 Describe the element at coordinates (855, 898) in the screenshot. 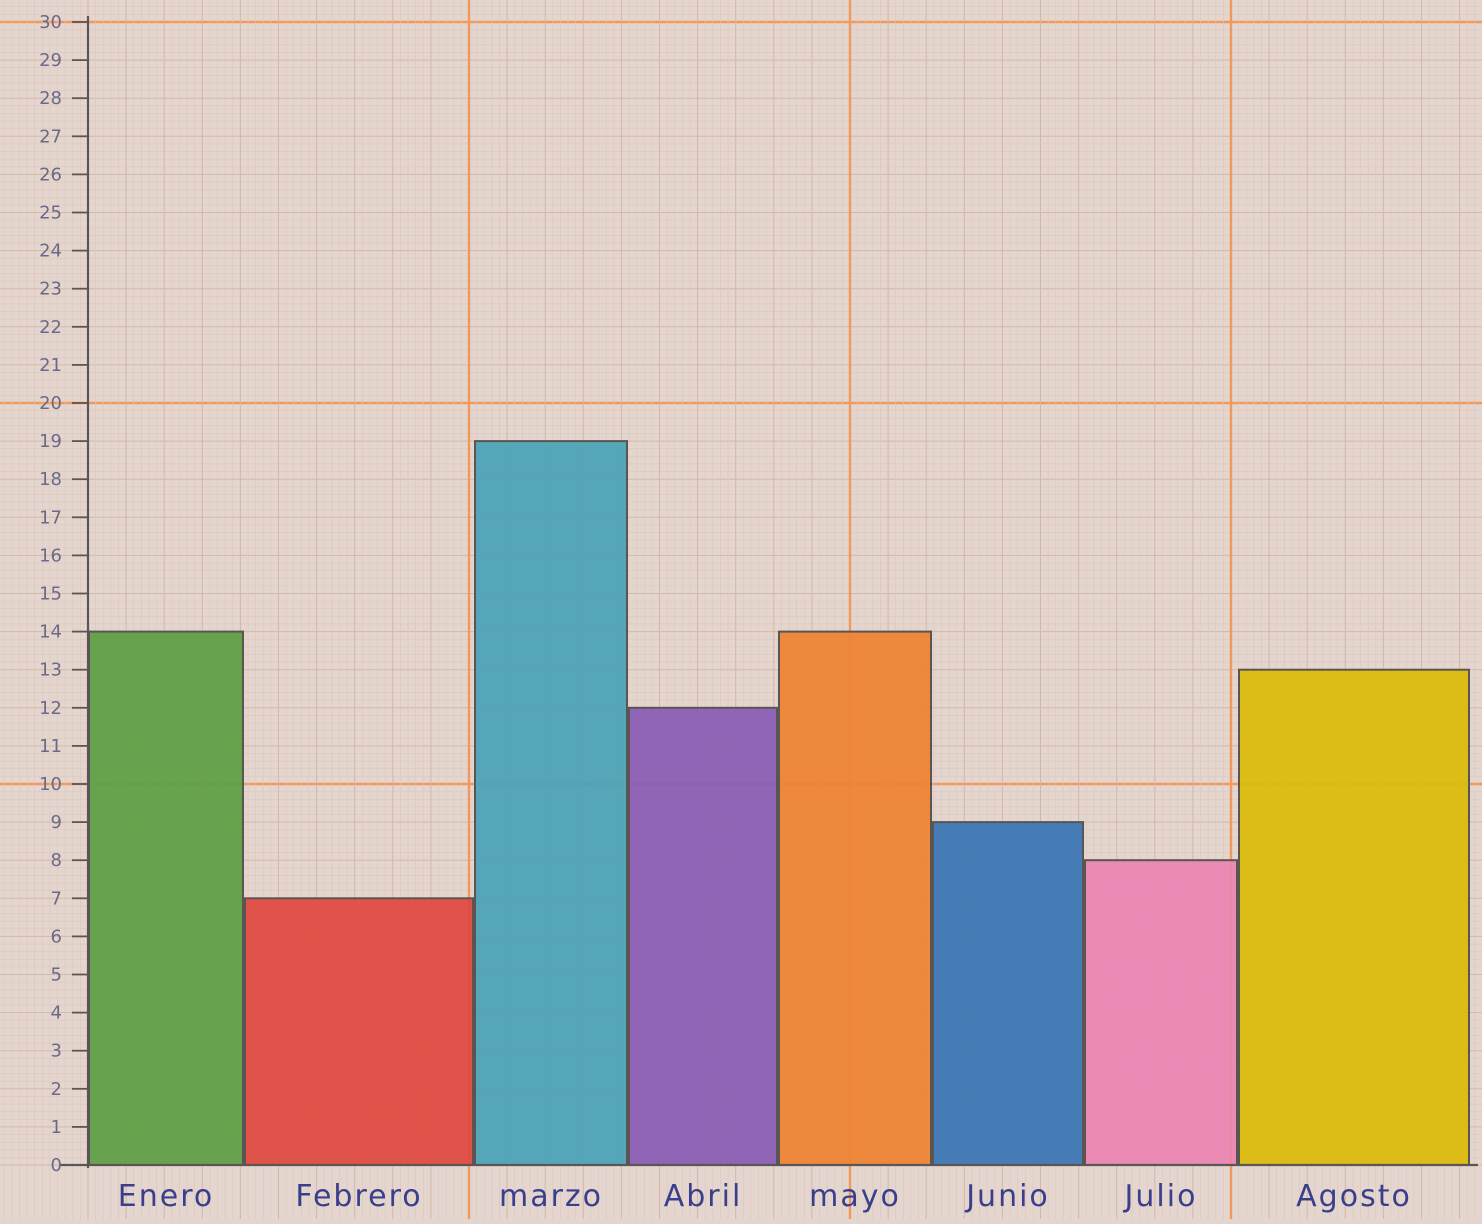

I see `bar-mayo` at that location.